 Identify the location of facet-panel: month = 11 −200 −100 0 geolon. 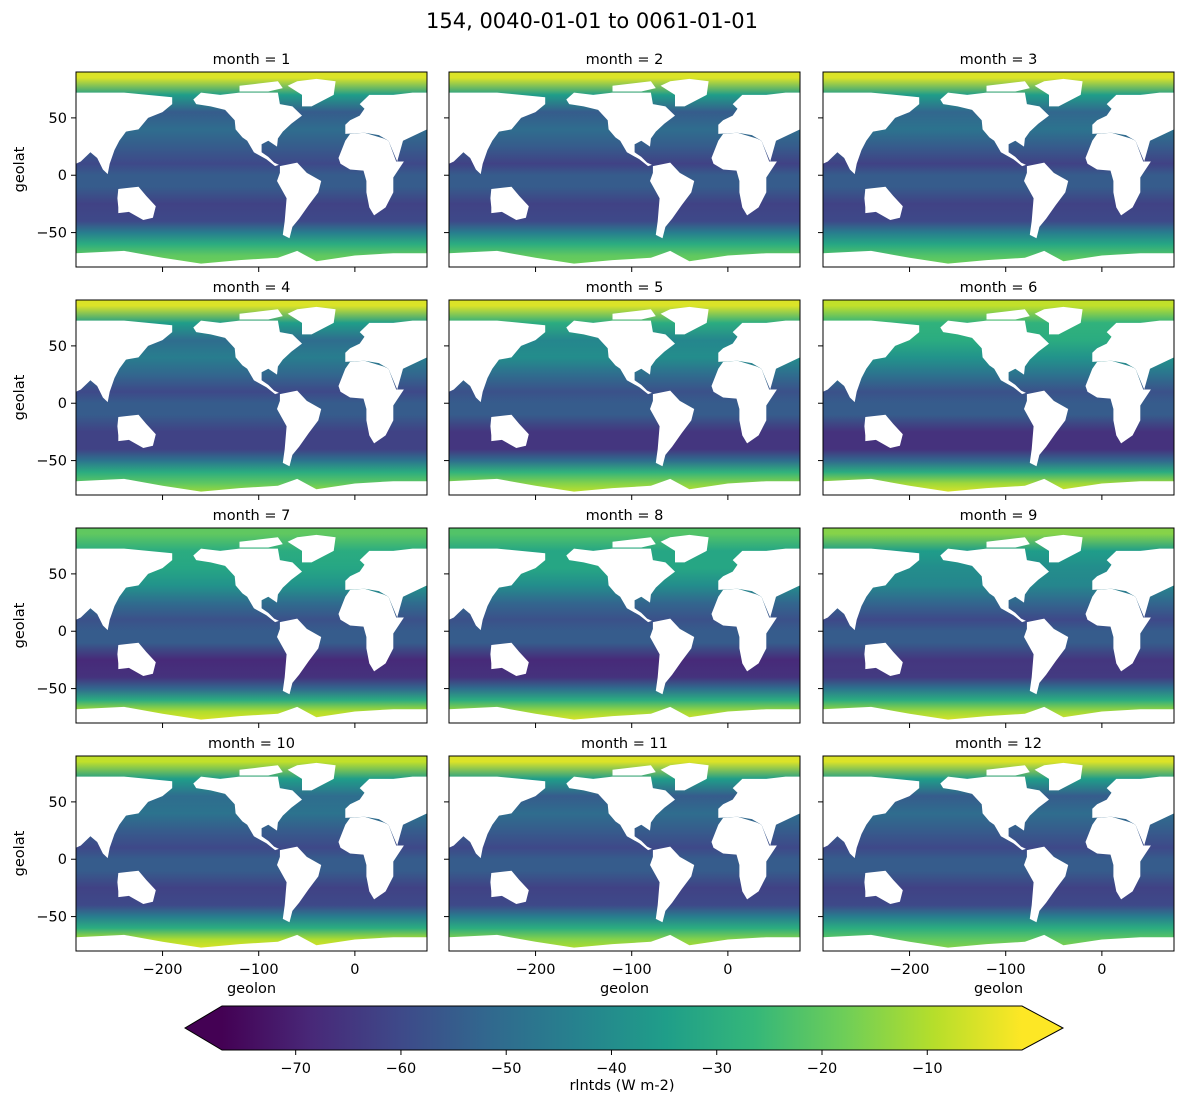
(622, 866).